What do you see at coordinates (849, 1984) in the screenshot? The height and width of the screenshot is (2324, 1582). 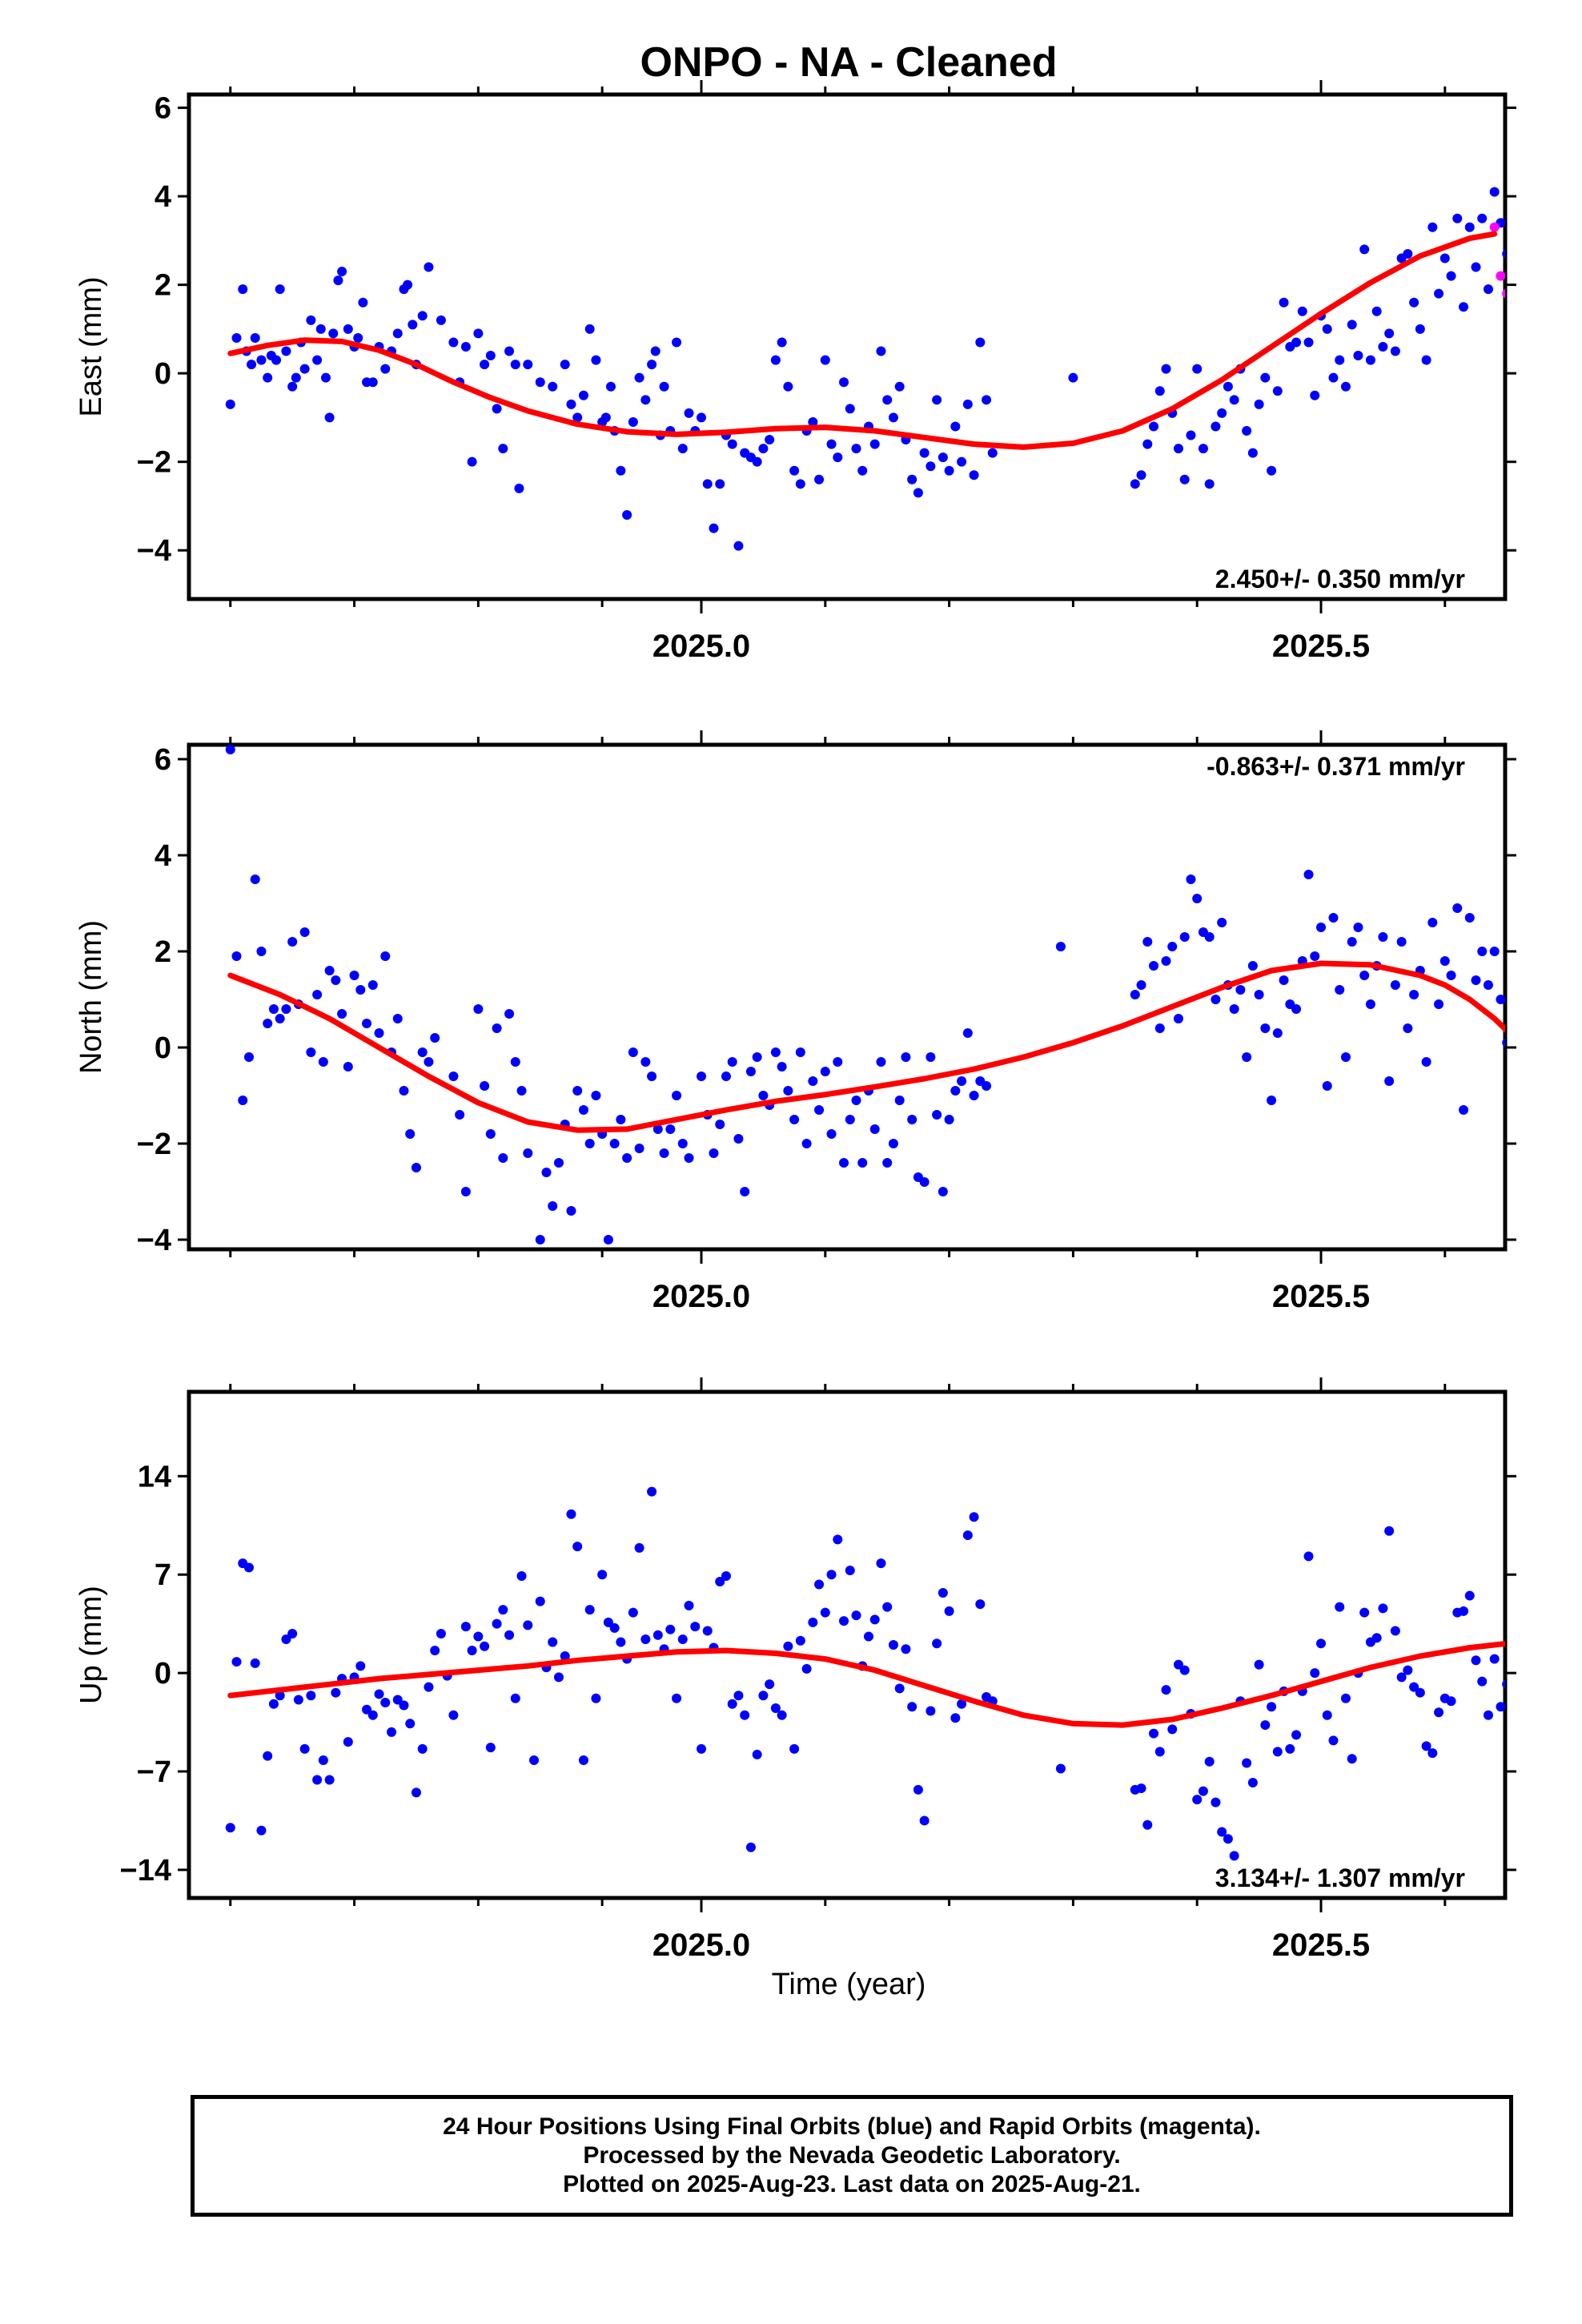 I see `x-axis-label: Time (year)` at bounding box center [849, 1984].